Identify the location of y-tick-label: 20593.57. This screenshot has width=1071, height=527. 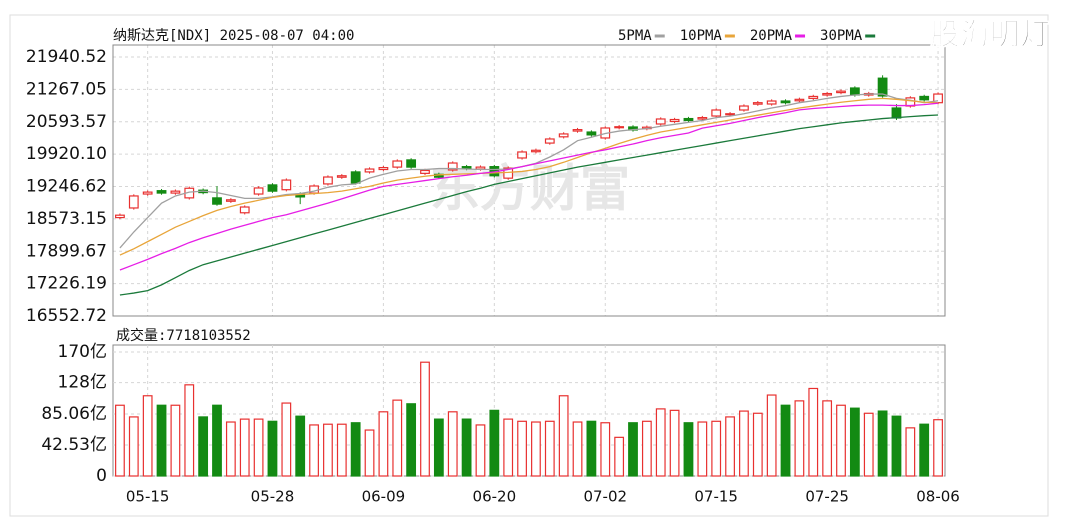
(66, 122).